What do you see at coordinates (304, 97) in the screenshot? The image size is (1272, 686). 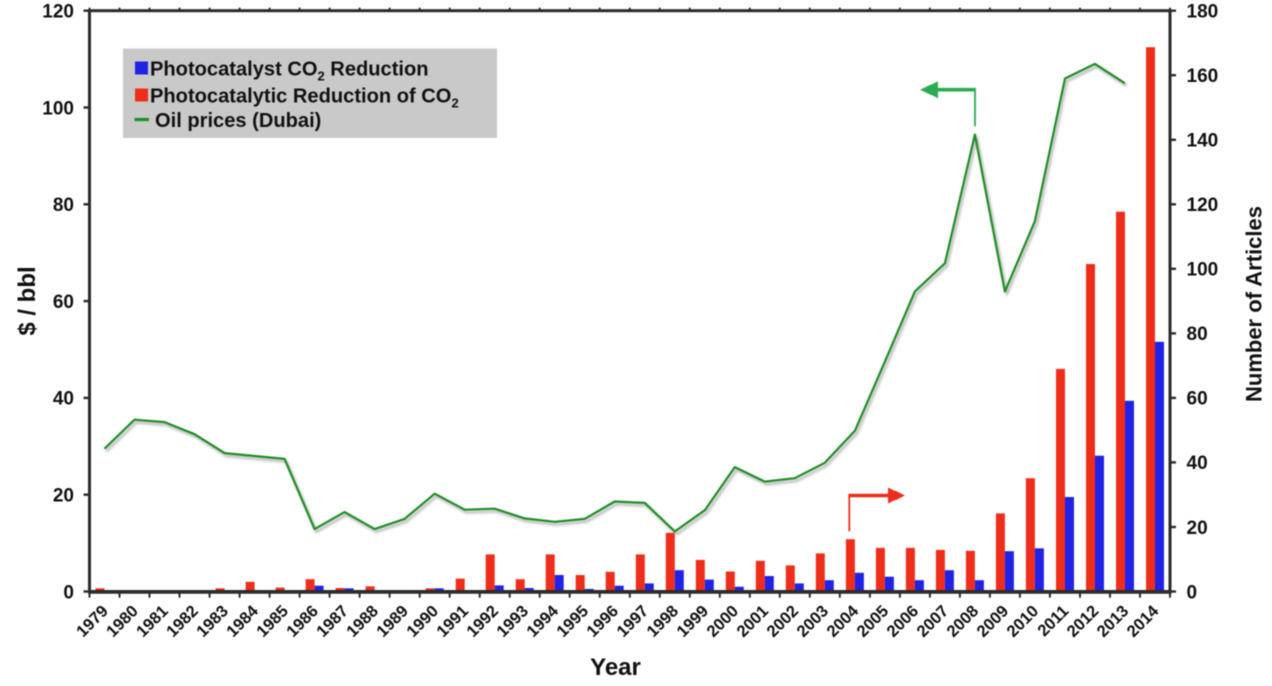 I see `svg-text:Photocatalytic Reduction of CO: Photocatalytic Reduction of CO2` at bounding box center [304, 97].